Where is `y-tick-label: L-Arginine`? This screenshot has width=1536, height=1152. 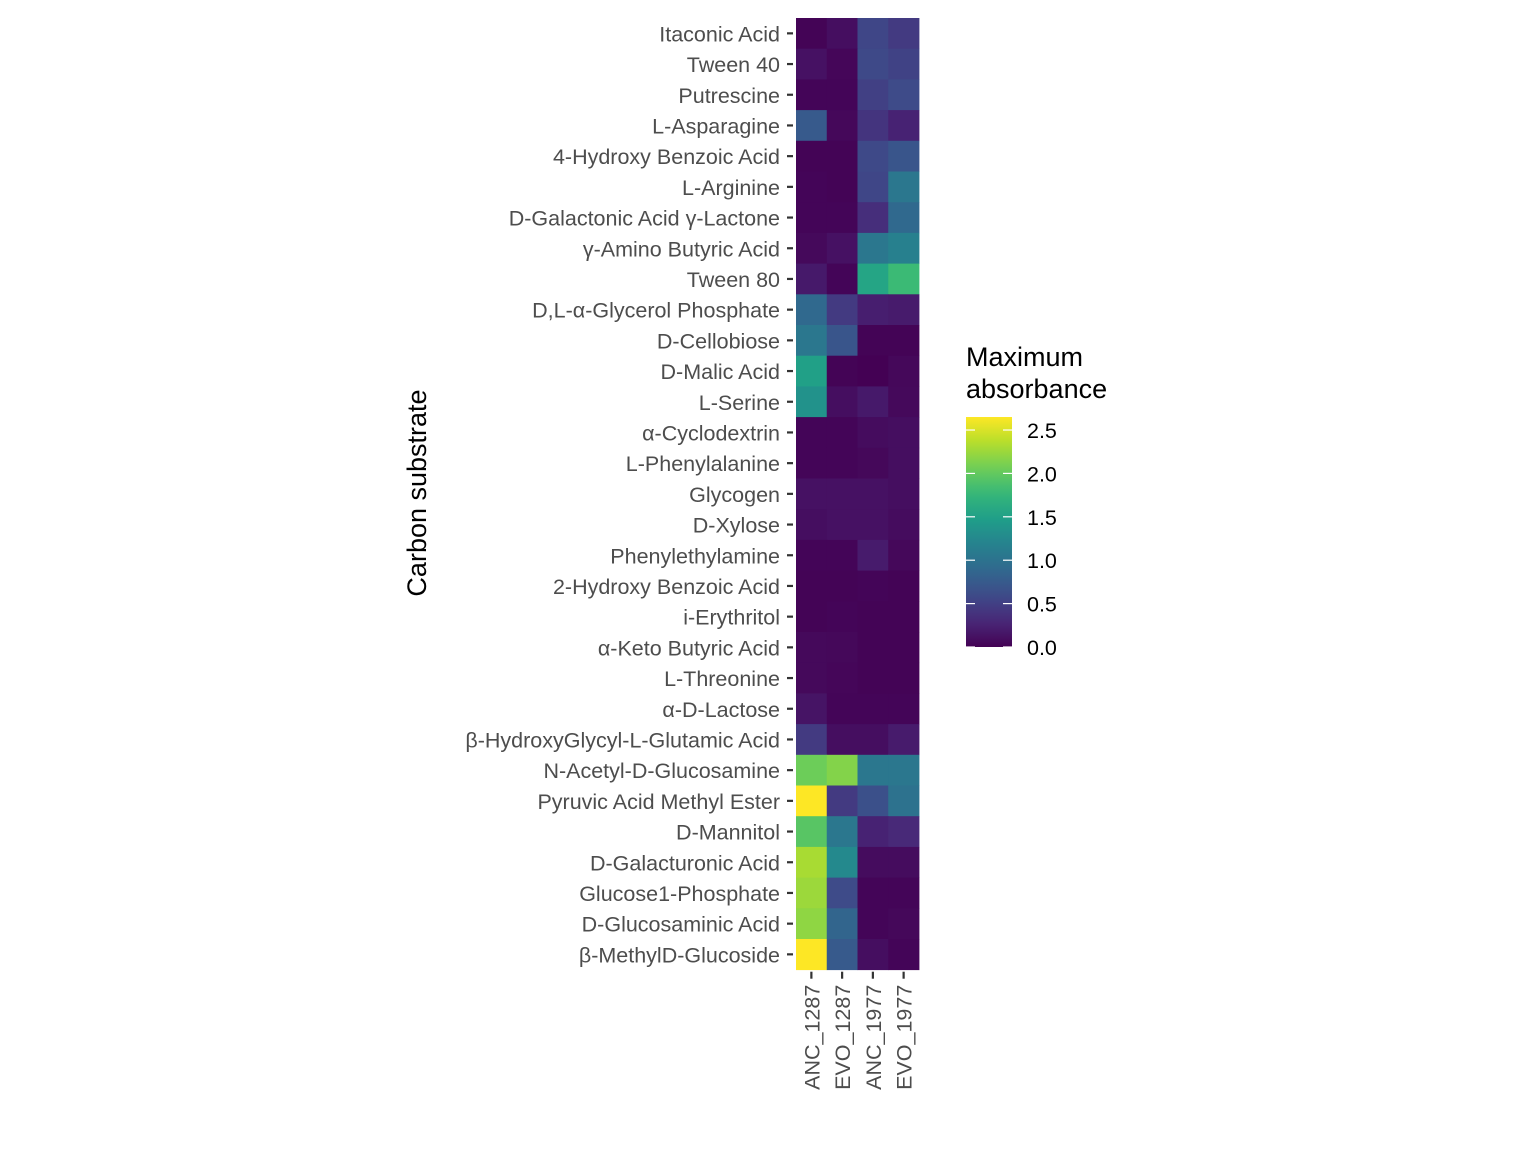 y-tick-label: L-Arginine is located at coordinates (731, 188).